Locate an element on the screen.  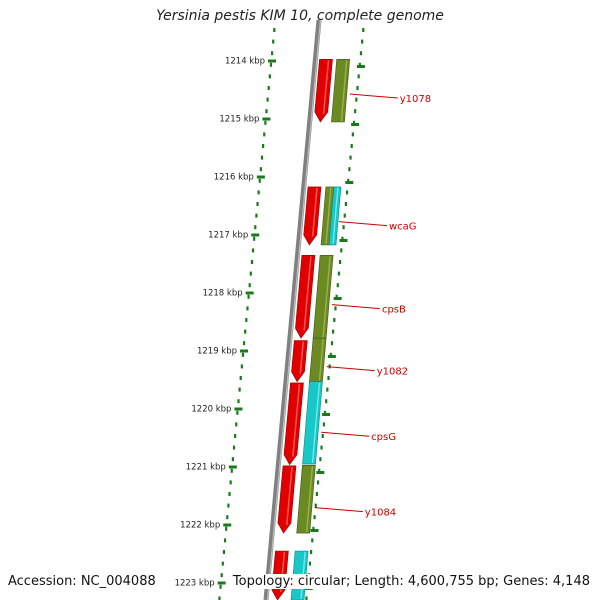
outer-tick-dots is located at coordinates (247, 314).